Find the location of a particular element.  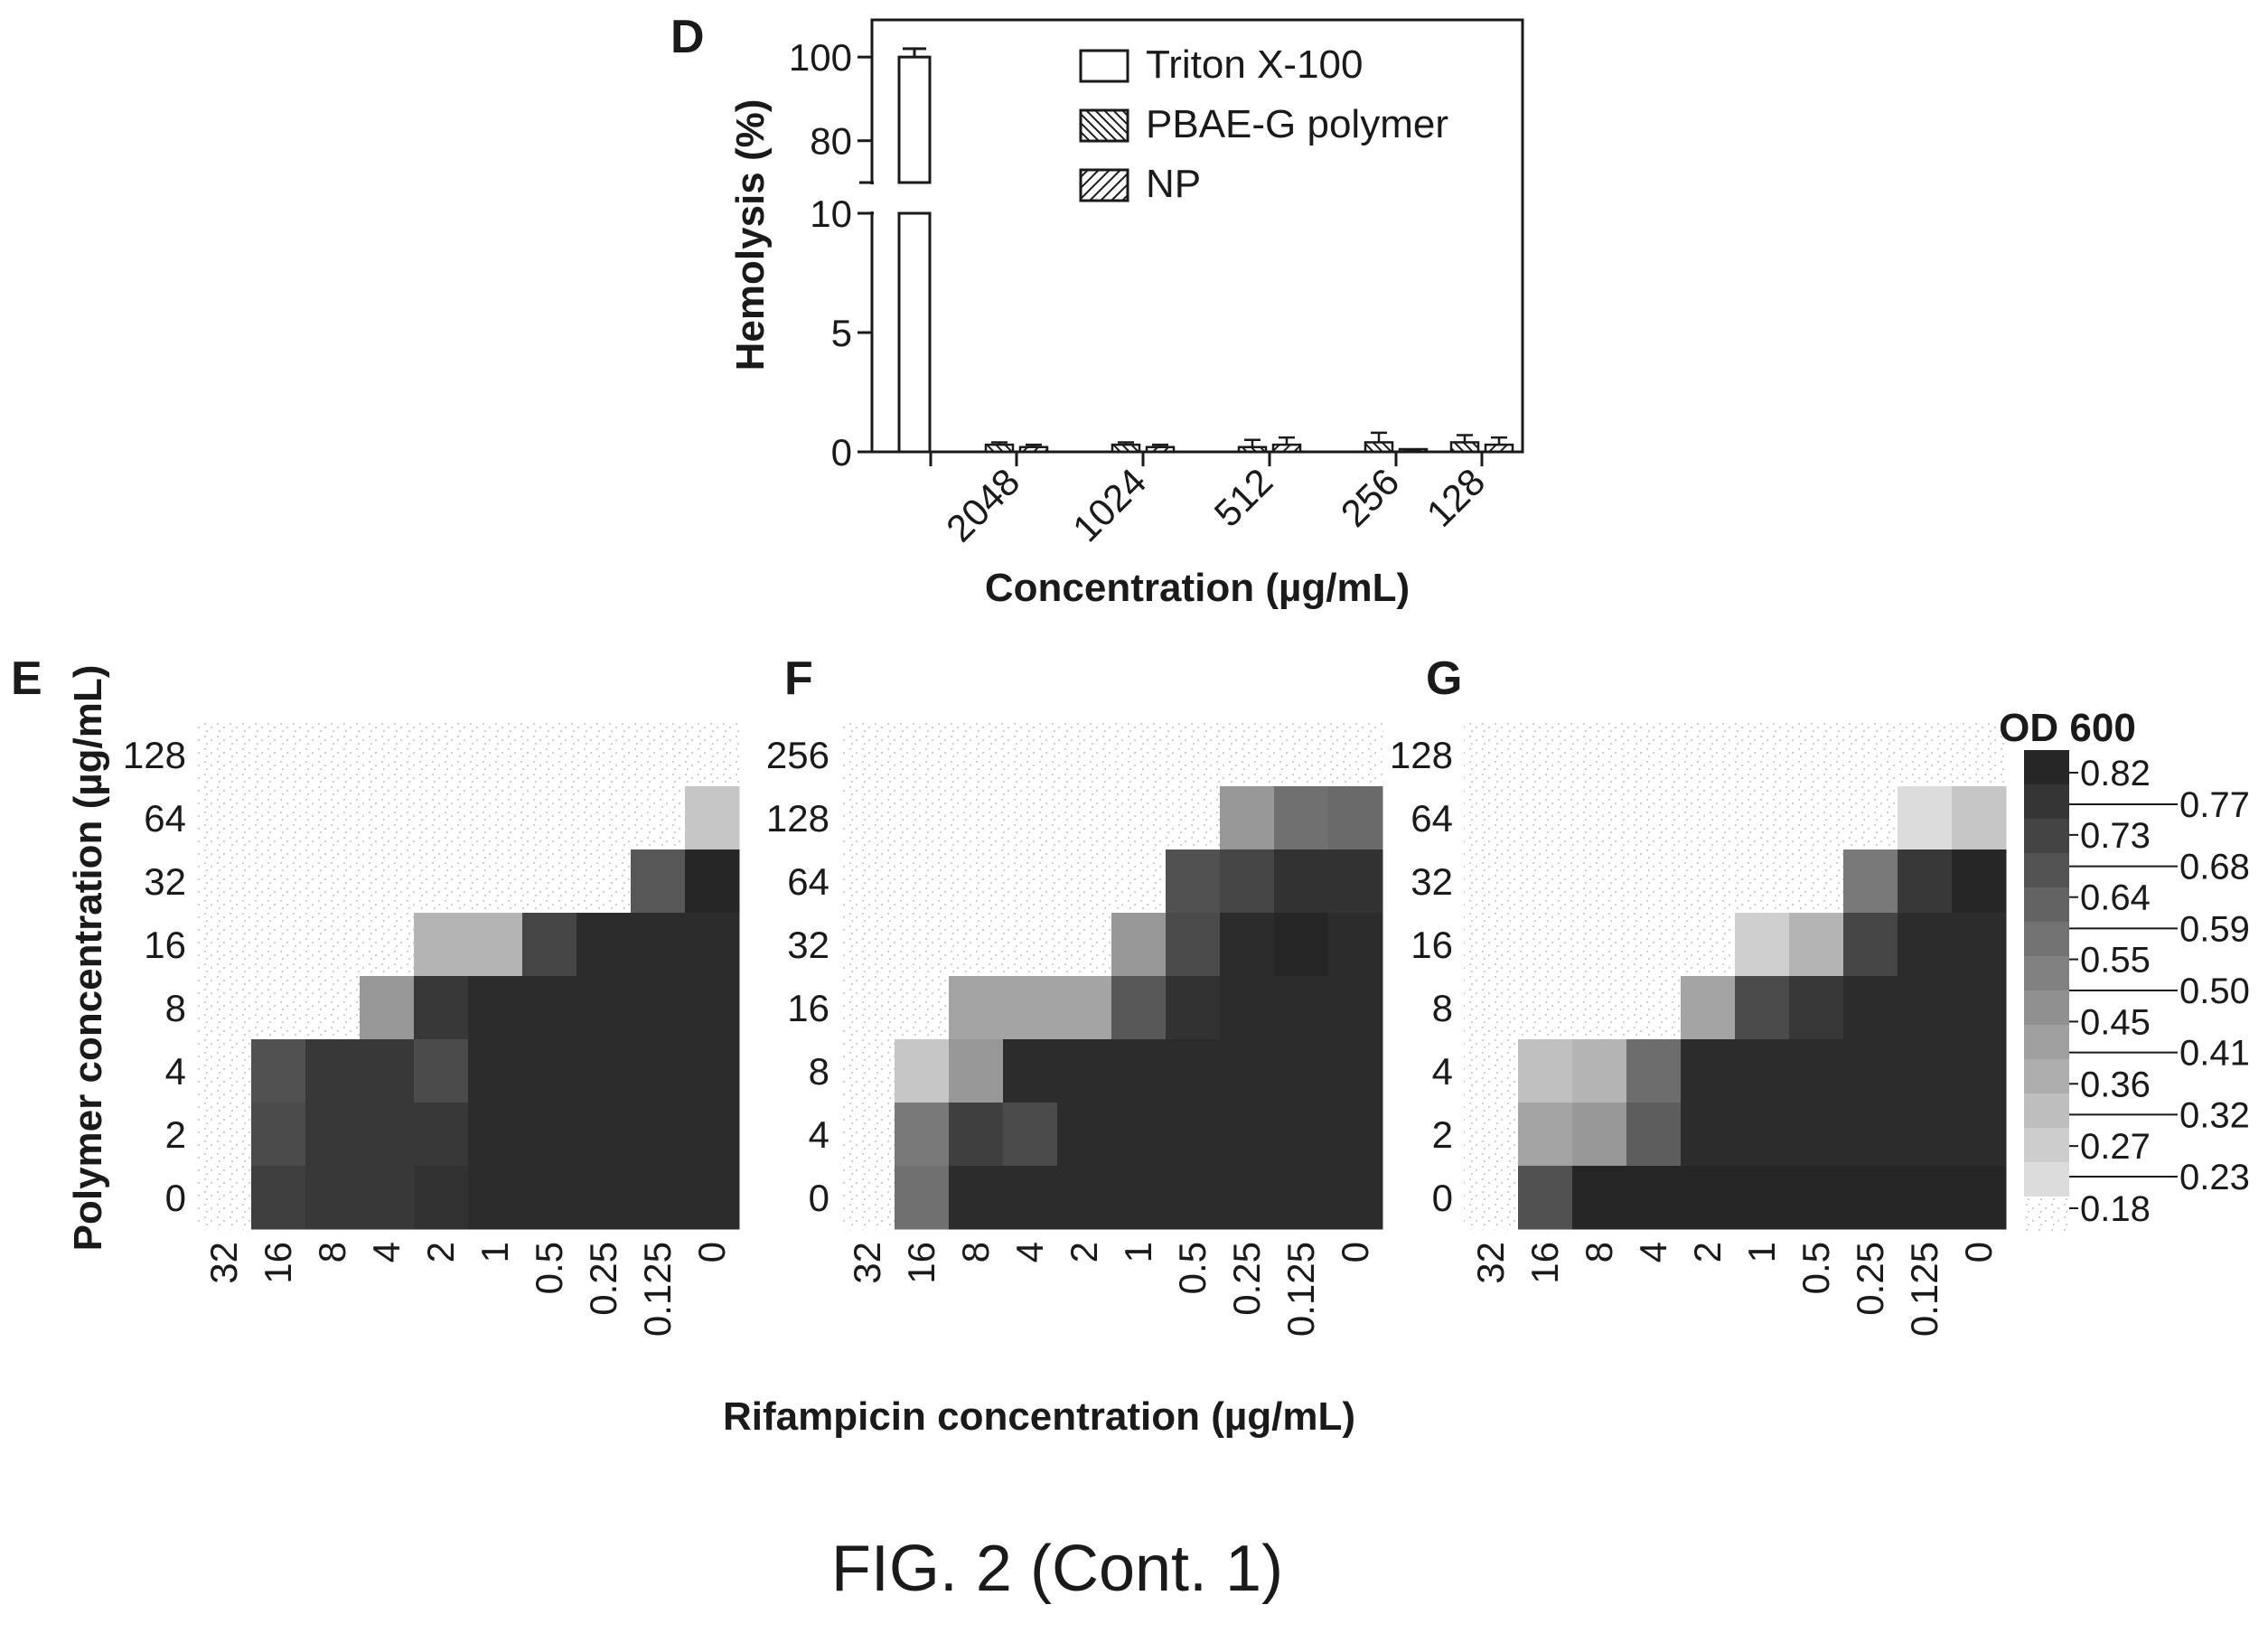

y-tick-label: 4 is located at coordinates (1442, 1071).